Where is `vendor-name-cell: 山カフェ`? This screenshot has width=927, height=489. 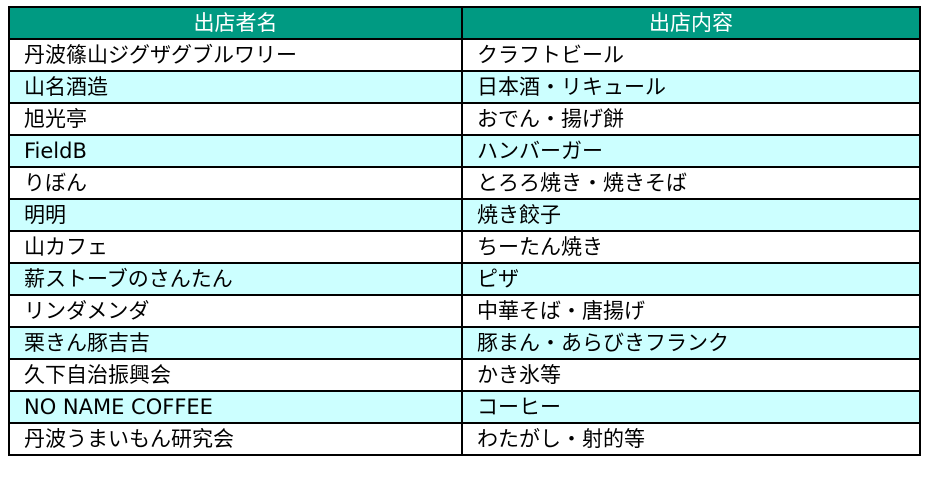 vendor-name-cell: 山カフェ is located at coordinates (235, 247).